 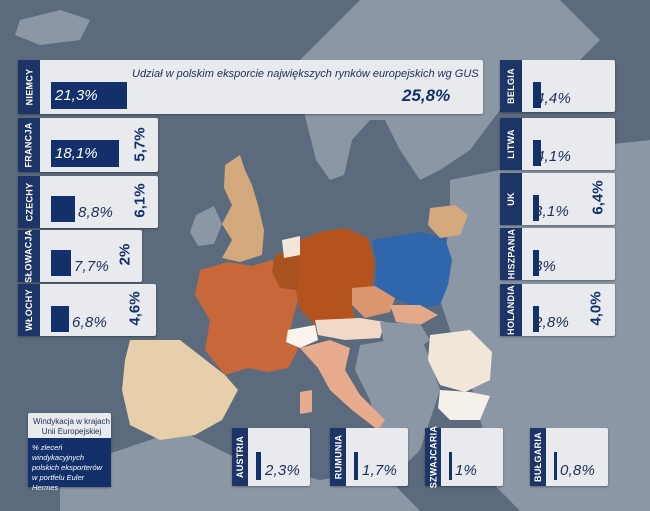 What do you see at coordinates (80, 256) in the screenshot?
I see `card-slowacja: SŁOWACJA 7,7% 2%` at bounding box center [80, 256].